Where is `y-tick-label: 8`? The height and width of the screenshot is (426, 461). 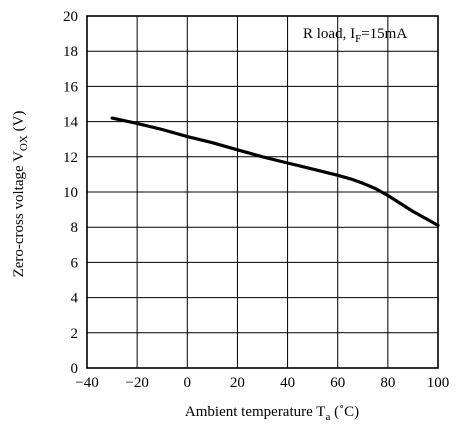 y-tick-label: 8 is located at coordinates (75, 228).